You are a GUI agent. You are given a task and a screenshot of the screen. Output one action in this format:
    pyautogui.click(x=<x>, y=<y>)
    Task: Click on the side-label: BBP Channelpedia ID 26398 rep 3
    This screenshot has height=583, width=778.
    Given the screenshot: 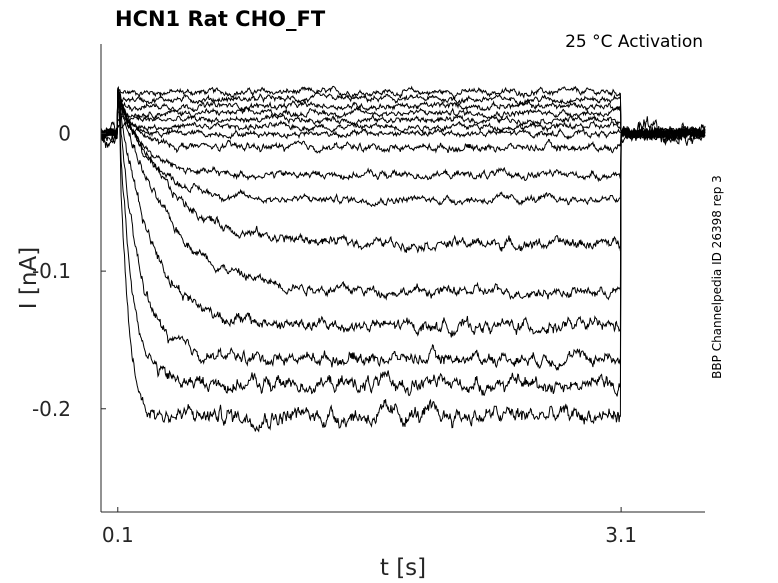 What is the action you would take?
    pyautogui.click(x=717, y=277)
    